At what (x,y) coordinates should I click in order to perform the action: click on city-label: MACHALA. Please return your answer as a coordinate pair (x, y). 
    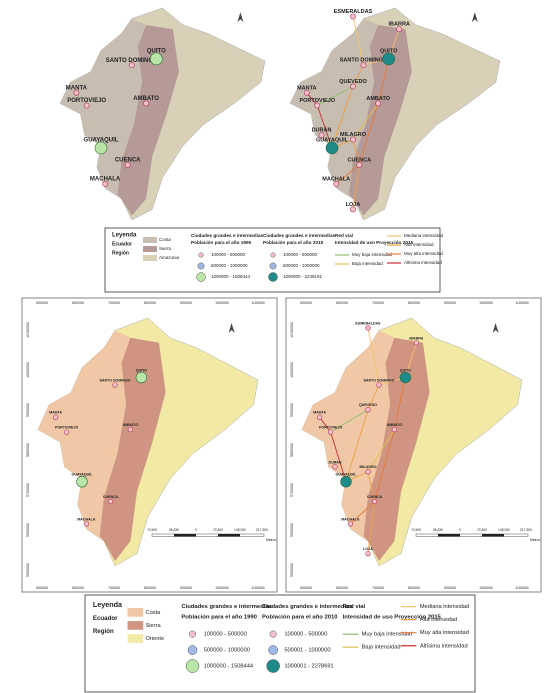
    Looking at the image, I should click on (350, 519).